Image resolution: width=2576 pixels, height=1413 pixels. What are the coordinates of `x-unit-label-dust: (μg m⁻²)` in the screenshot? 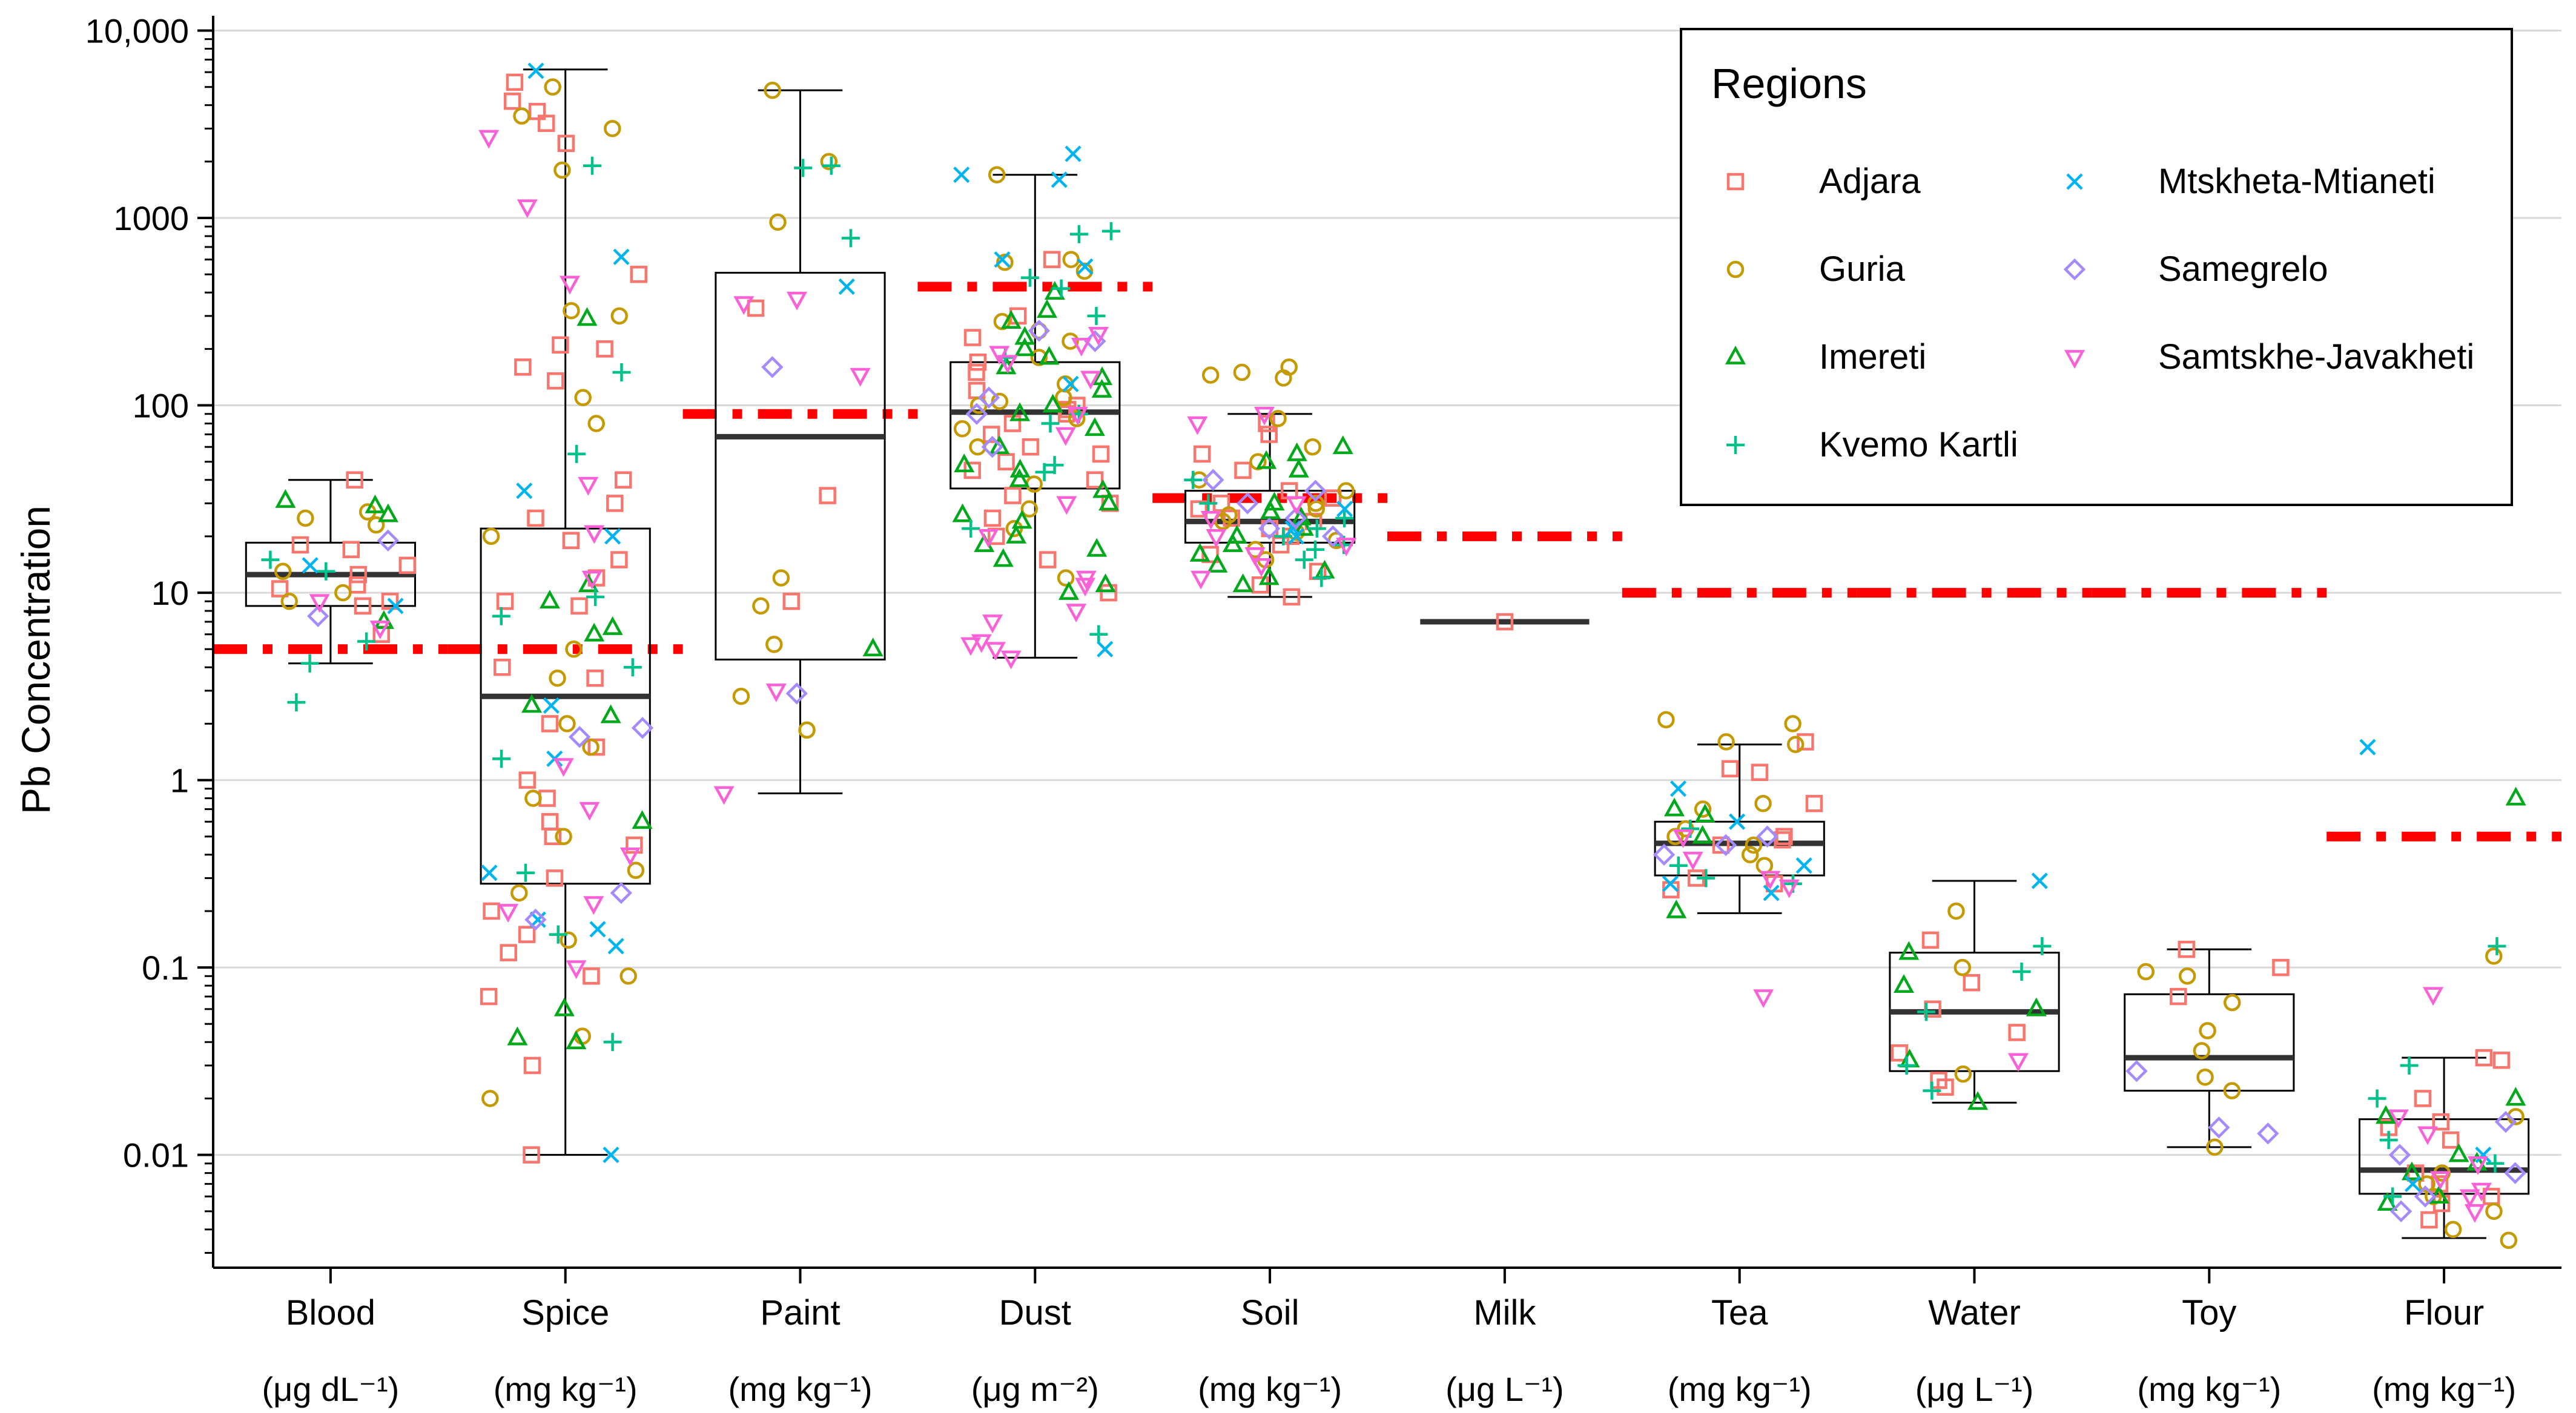 It's located at (1035, 1389).